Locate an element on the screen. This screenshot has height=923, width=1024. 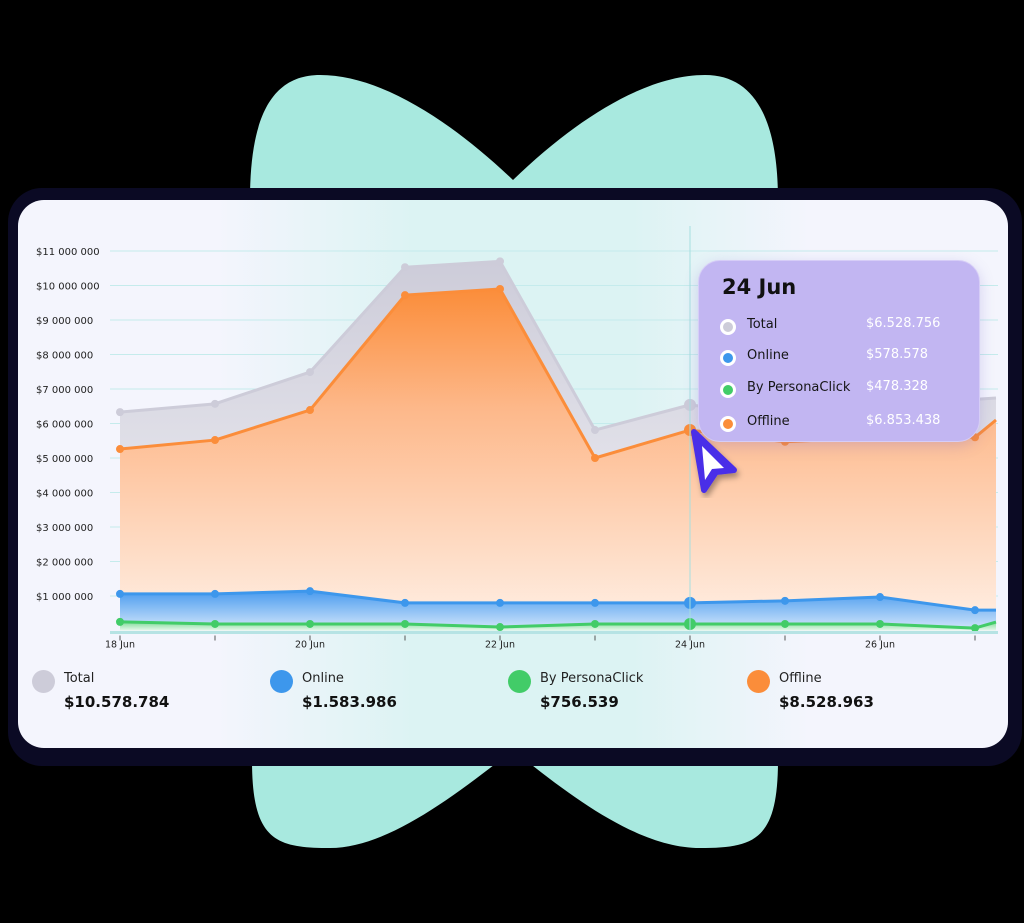
tooltip-label: Online is located at coordinates (768, 355).